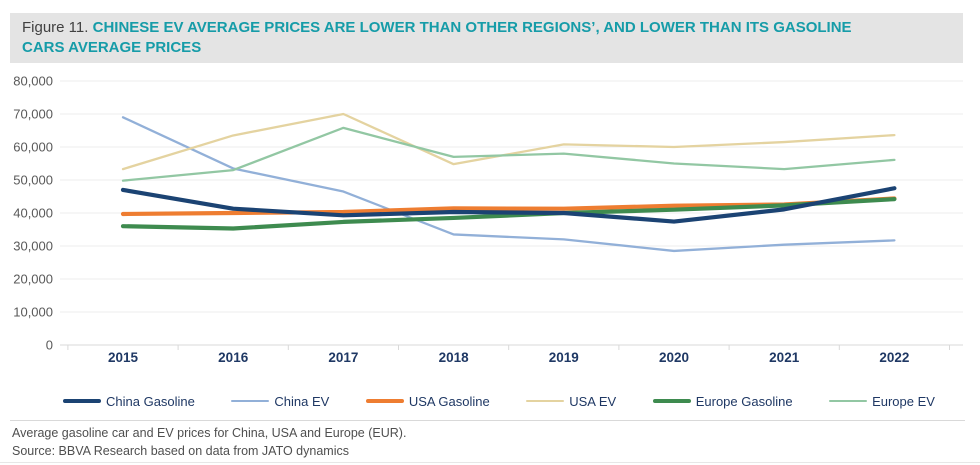  Describe the element at coordinates (33, 279) in the screenshot. I see `y-axis-tick-label: 20,000` at that location.